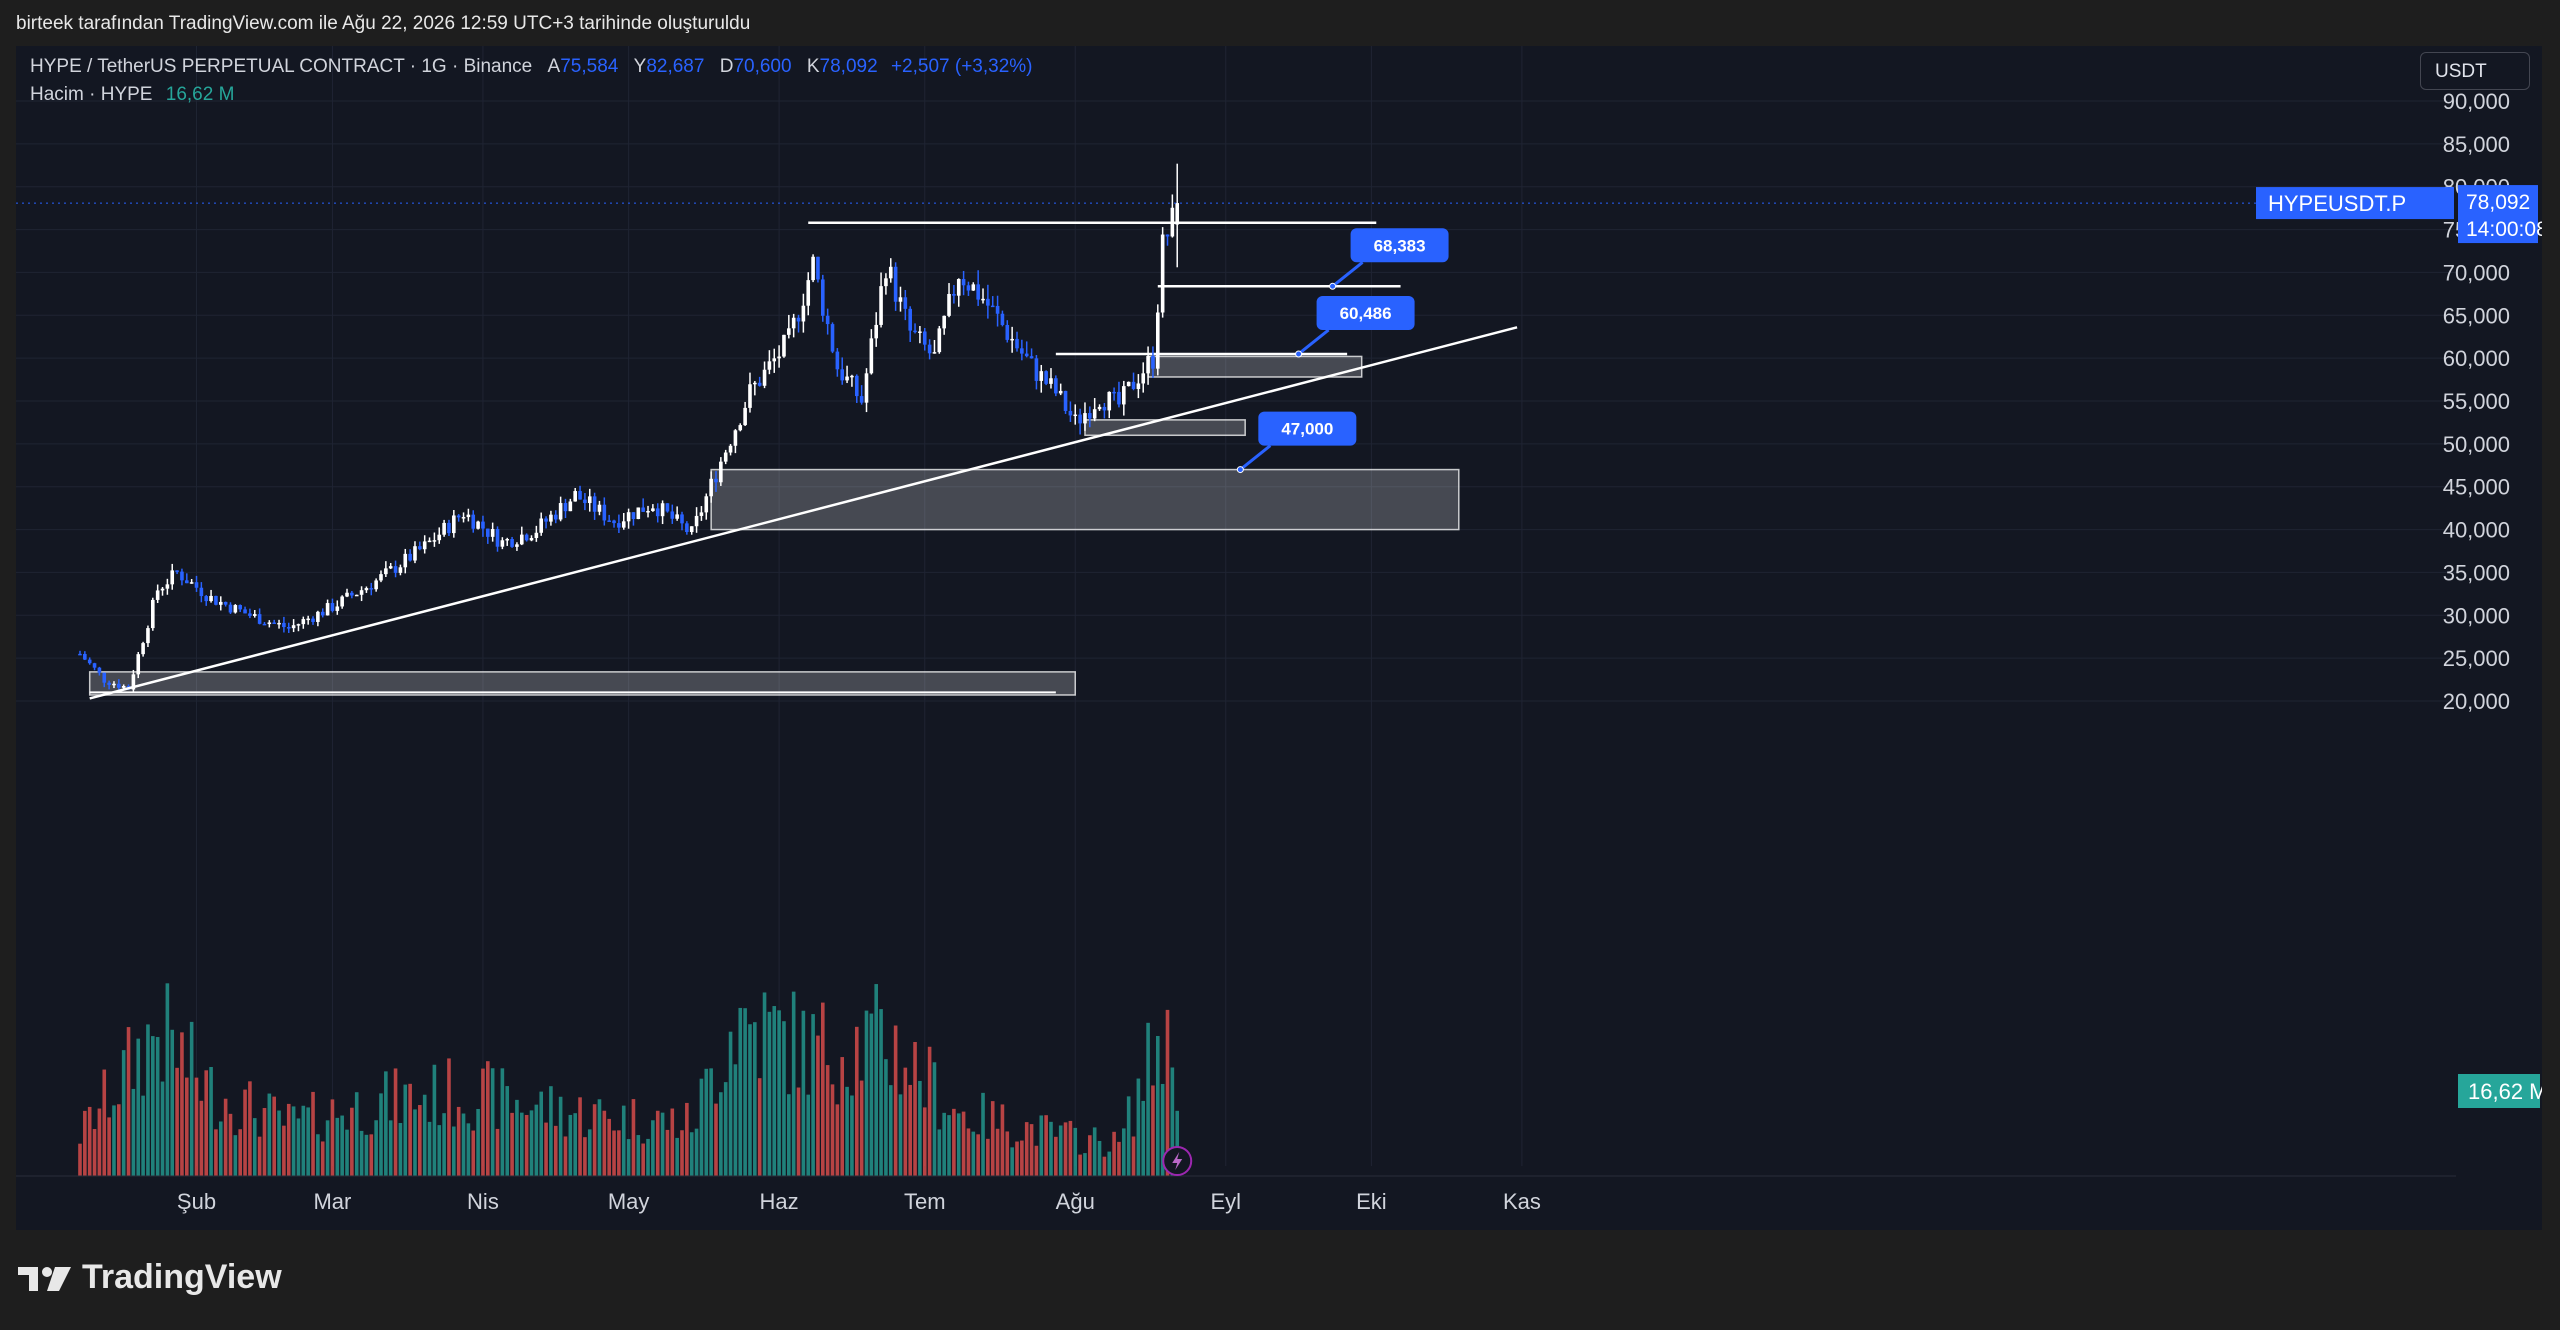 The image size is (2560, 1330). Describe the element at coordinates (1177, 1161) in the screenshot. I see `lightning-bolt-icon` at that location.